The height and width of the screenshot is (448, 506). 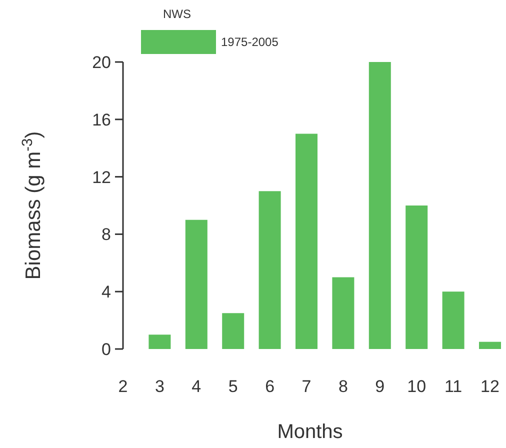 I want to click on x-axis-title: Months, so click(x=310, y=432).